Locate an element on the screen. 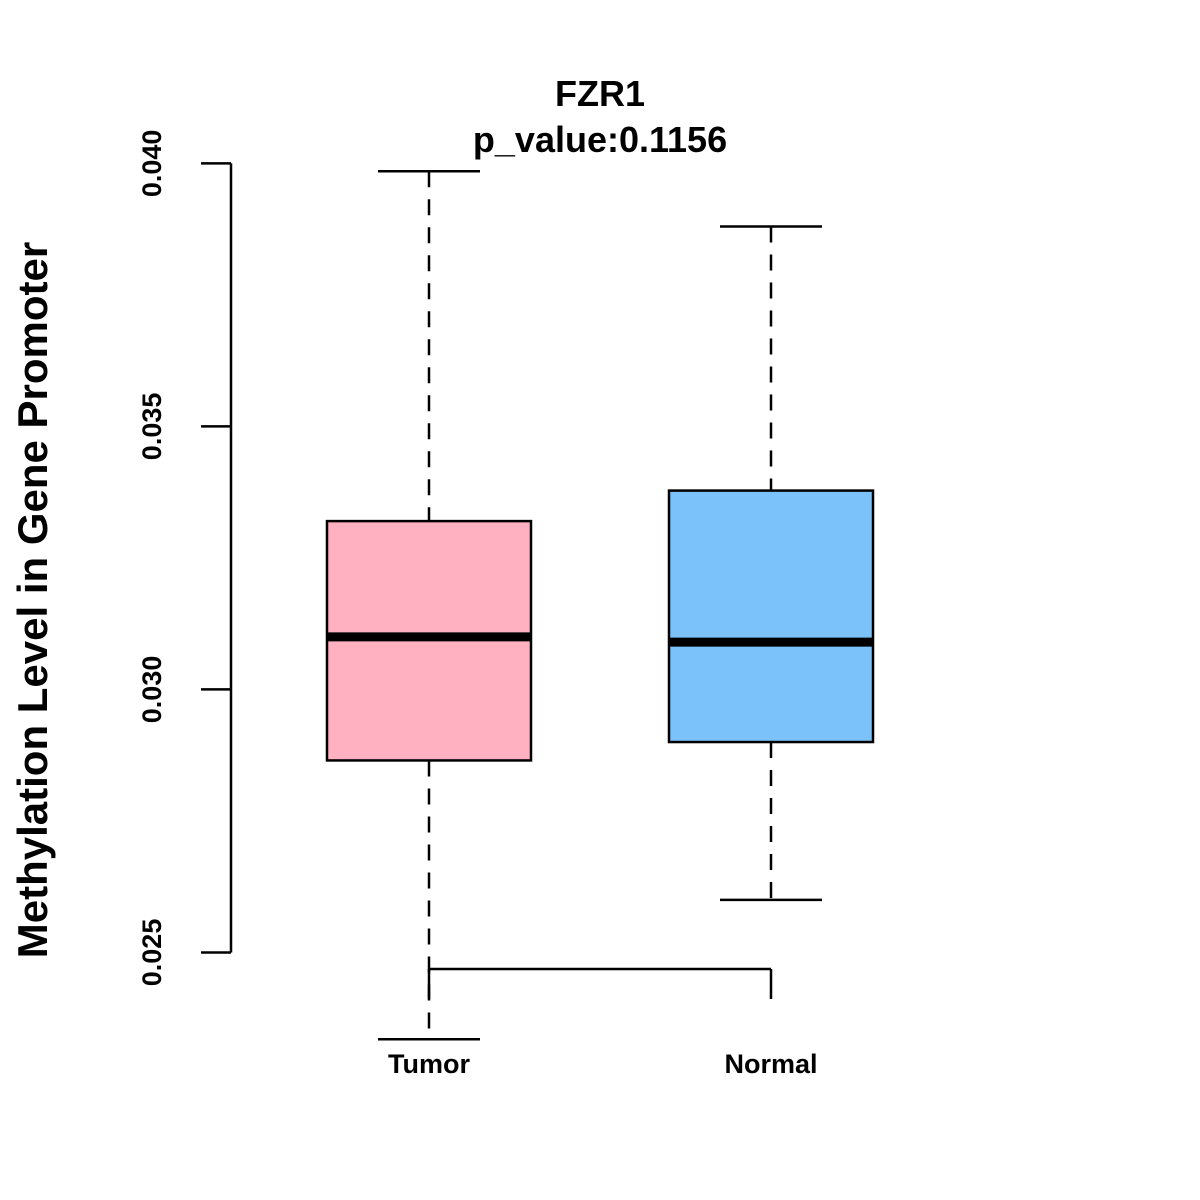 This screenshot has width=1200, height=1200. y-tick-label: 0.030 is located at coordinates (152, 690).